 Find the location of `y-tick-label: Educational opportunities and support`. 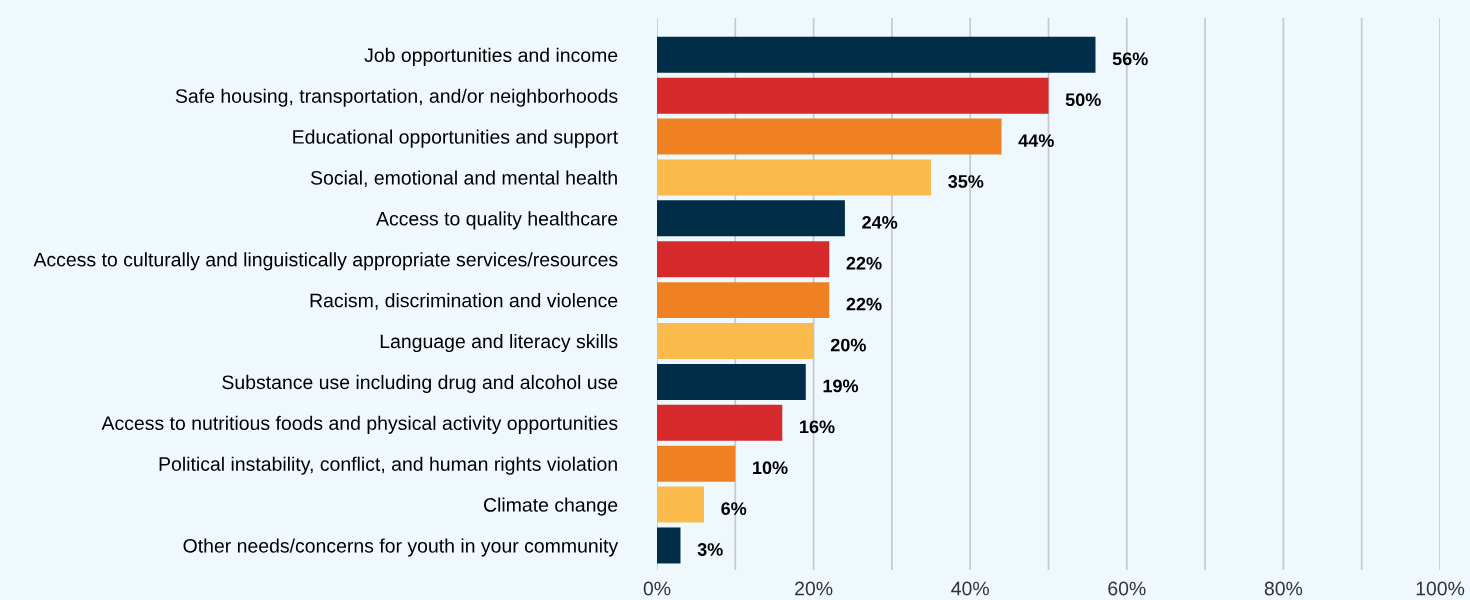

y-tick-label: Educational opportunities and support is located at coordinates (455, 138).